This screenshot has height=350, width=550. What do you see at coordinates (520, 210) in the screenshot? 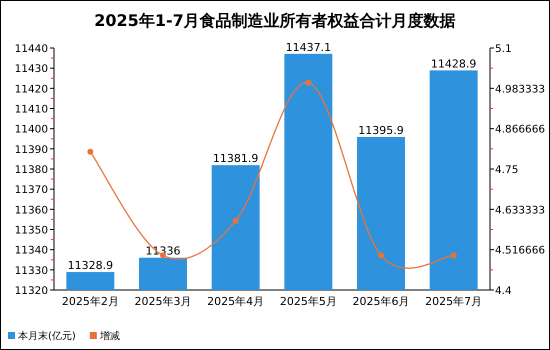
I see `y2-tick-label: 4.633333` at bounding box center [520, 210].